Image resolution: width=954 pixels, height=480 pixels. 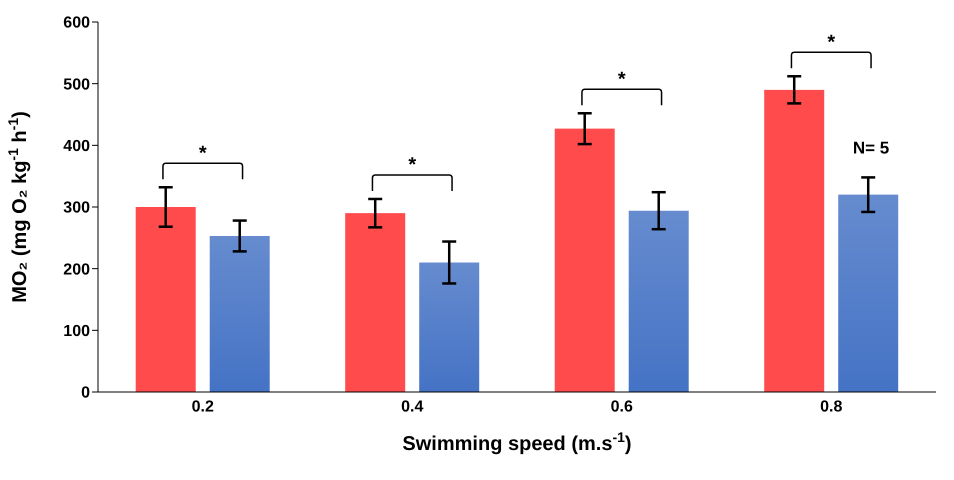 What do you see at coordinates (412, 407) in the screenshot?
I see `x-tick-label: 0.4` at bounding box center [412, 407].